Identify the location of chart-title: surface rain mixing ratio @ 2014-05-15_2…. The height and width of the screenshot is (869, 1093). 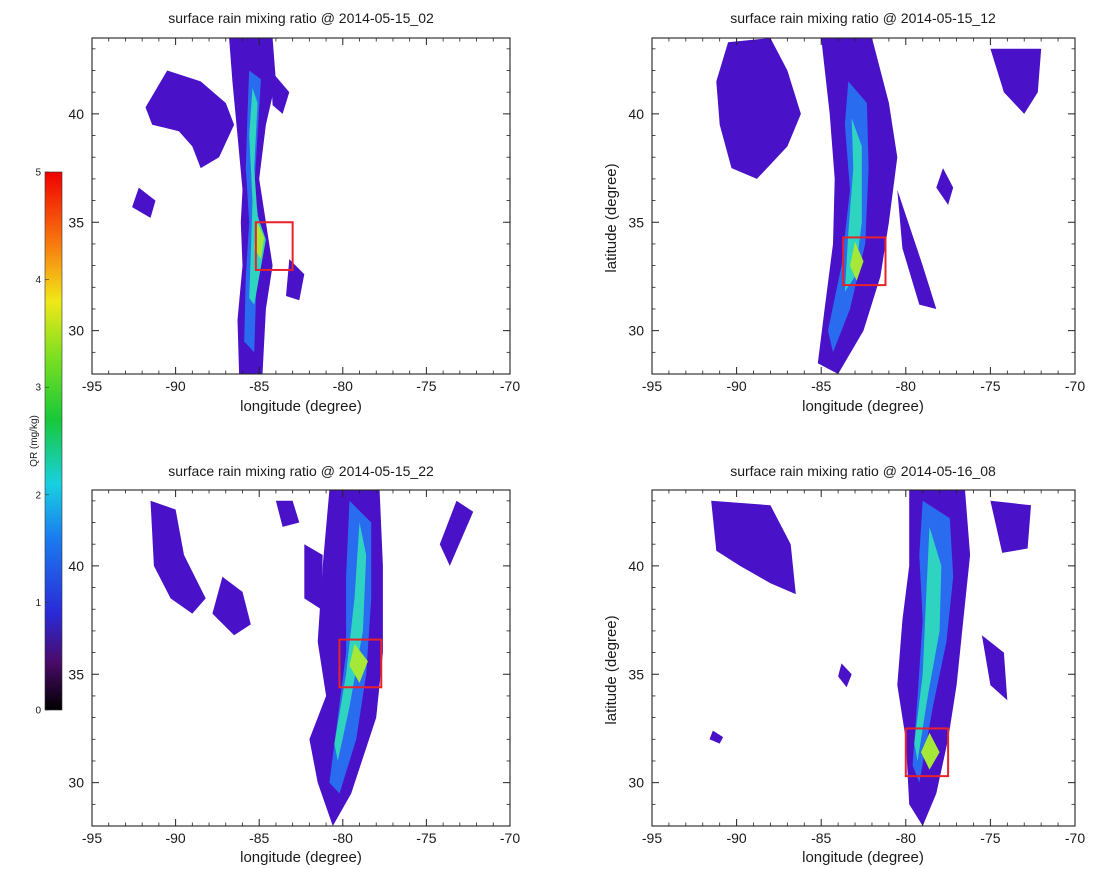
(301, 471).